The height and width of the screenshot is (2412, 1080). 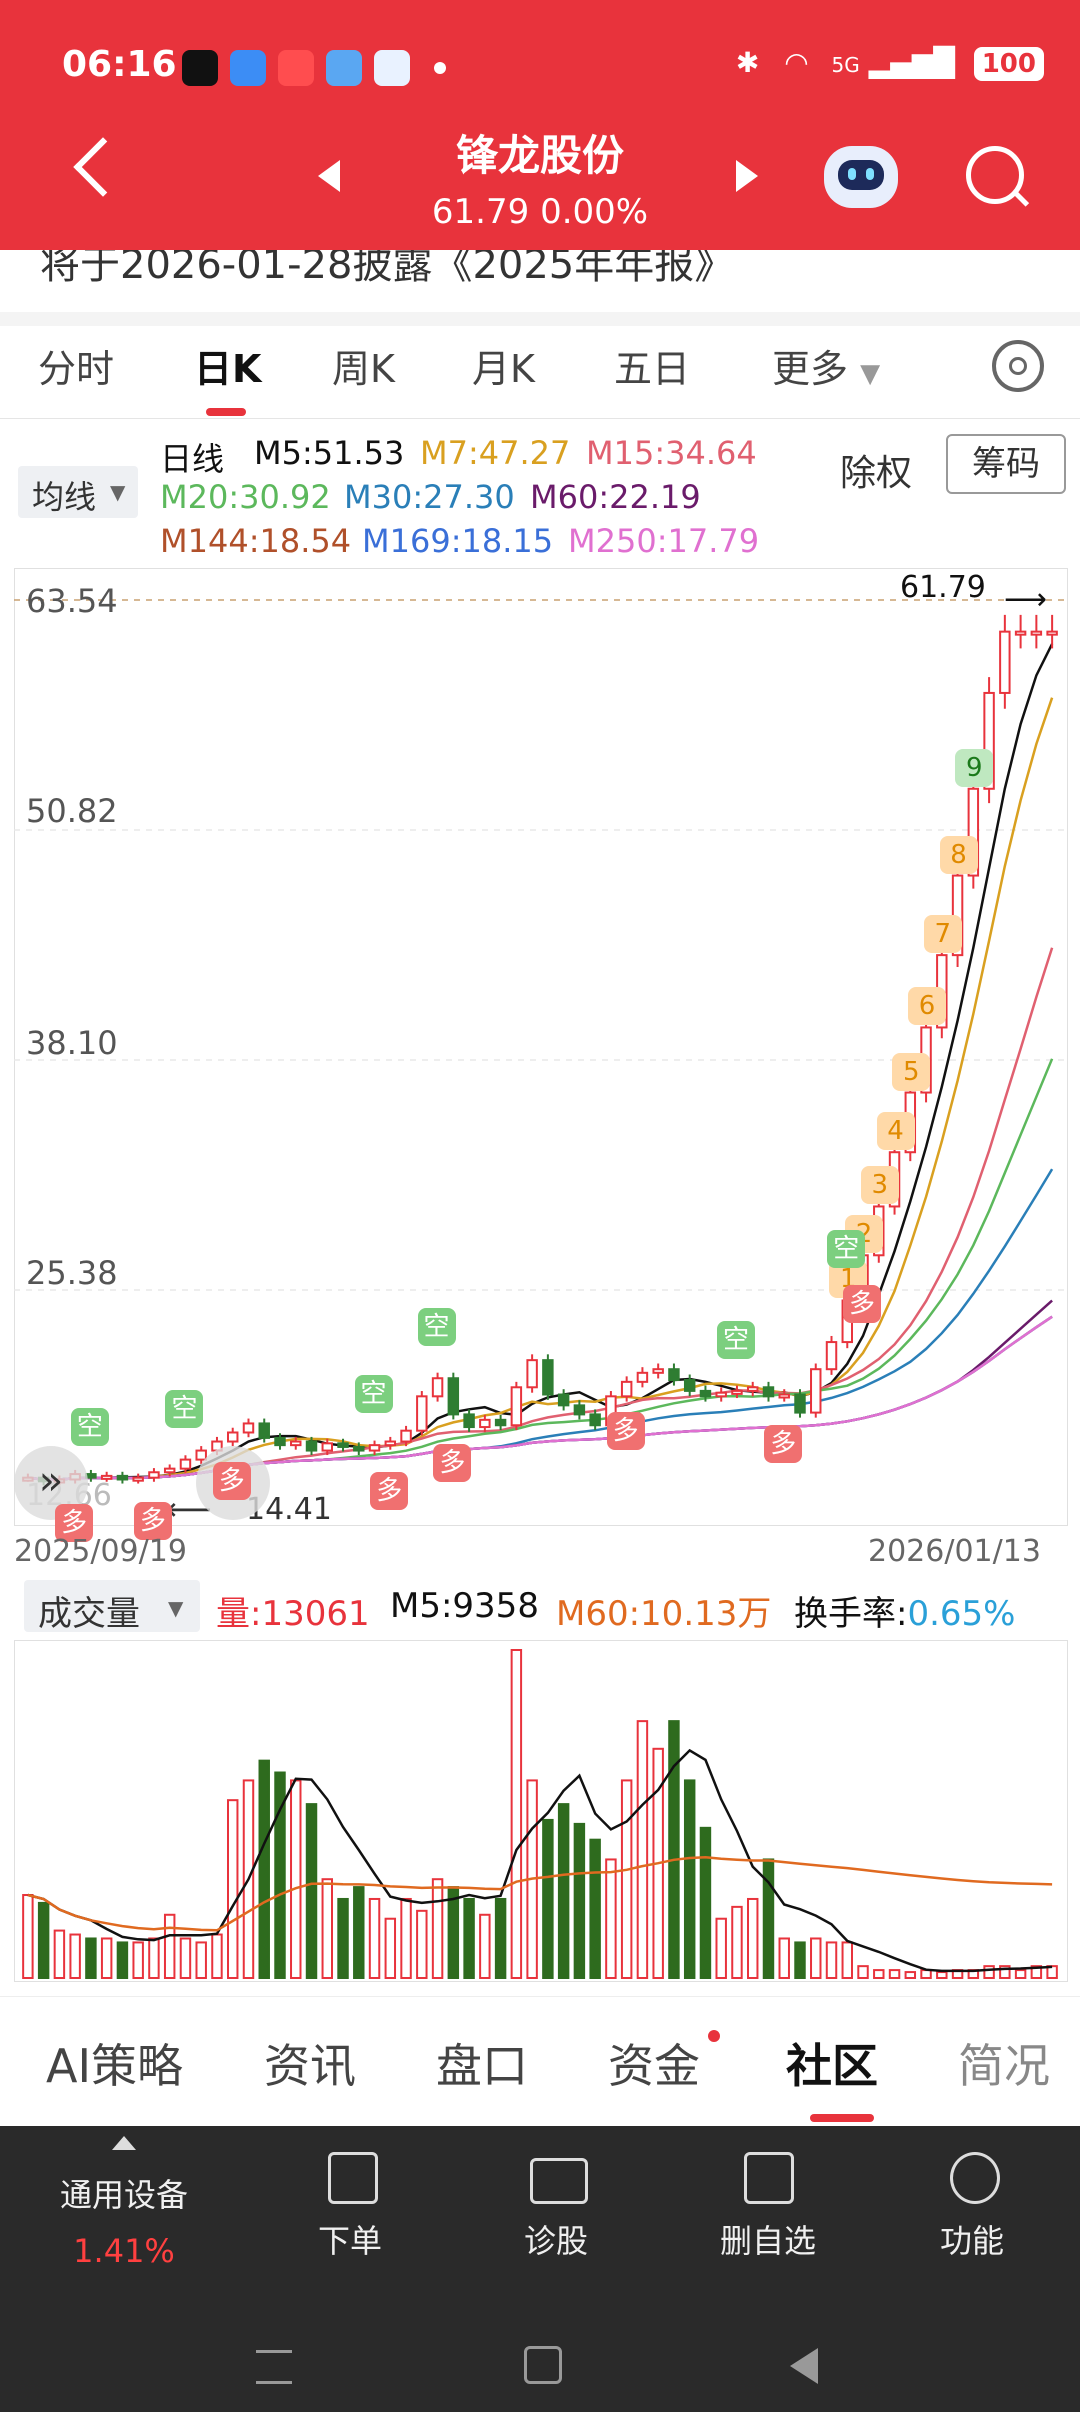 What do you see at coordinates (747, 176) in the screenshot?
I see `next-stock-icon` at bounding box center [747, 176].